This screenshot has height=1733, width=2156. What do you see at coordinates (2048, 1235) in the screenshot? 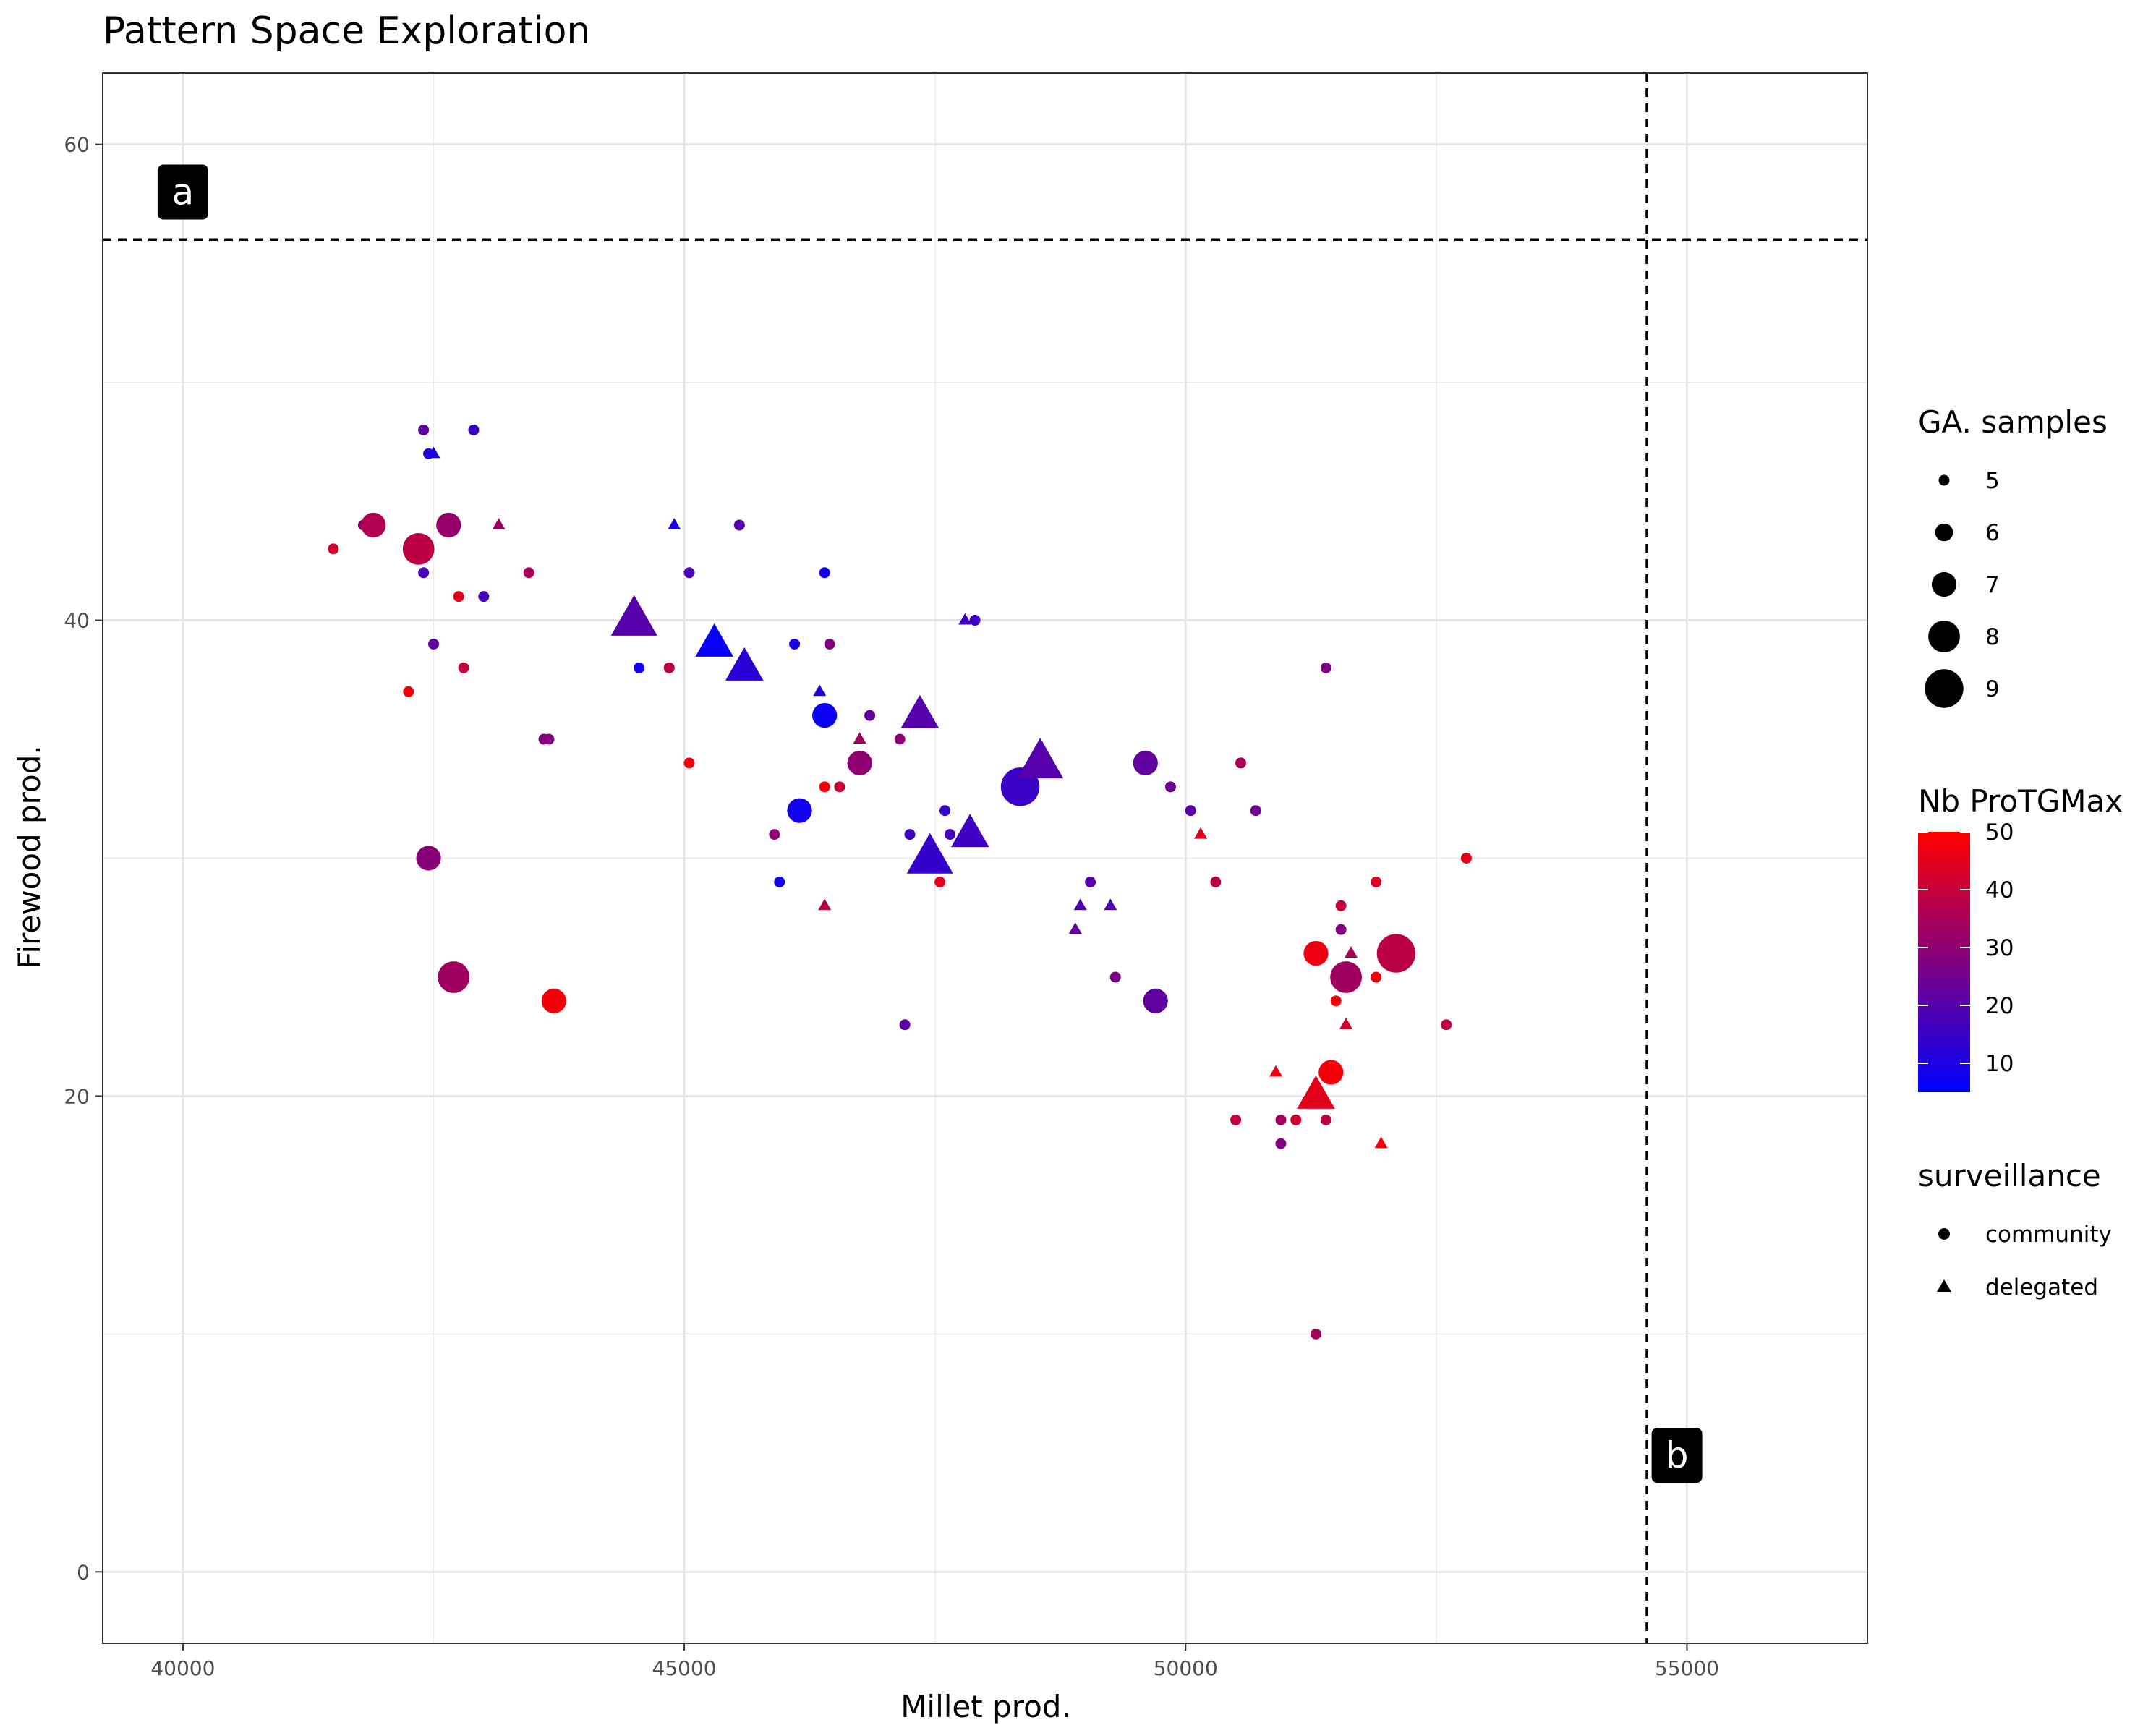
I see `shape-legend-label: community` at bounding box center [2048, 1235].